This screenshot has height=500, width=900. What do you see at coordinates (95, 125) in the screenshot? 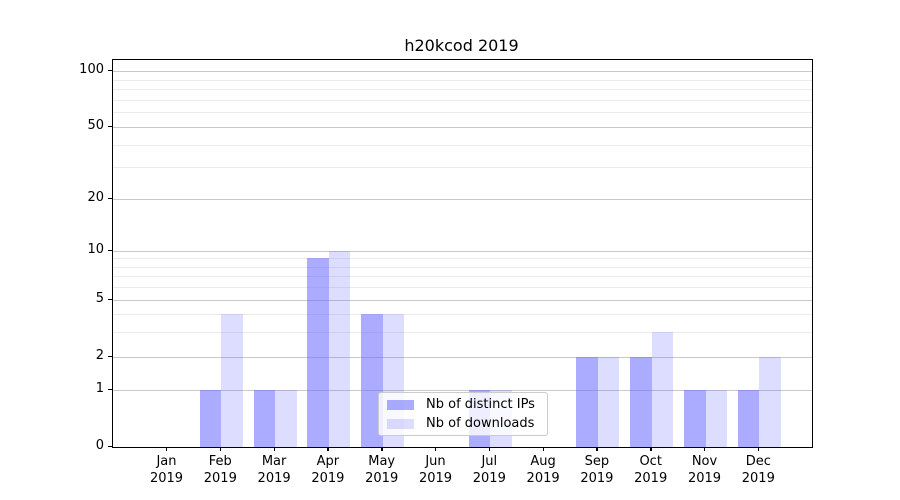
I see `y-tick-label: 50` at bounding box center [95, 125].